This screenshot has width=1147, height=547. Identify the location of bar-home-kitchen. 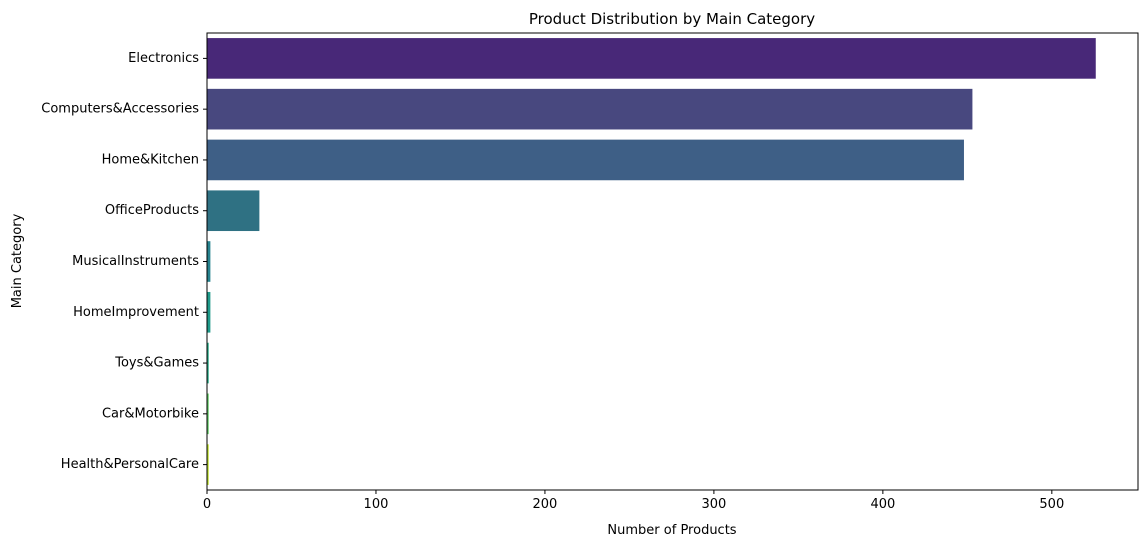
(585, 160).